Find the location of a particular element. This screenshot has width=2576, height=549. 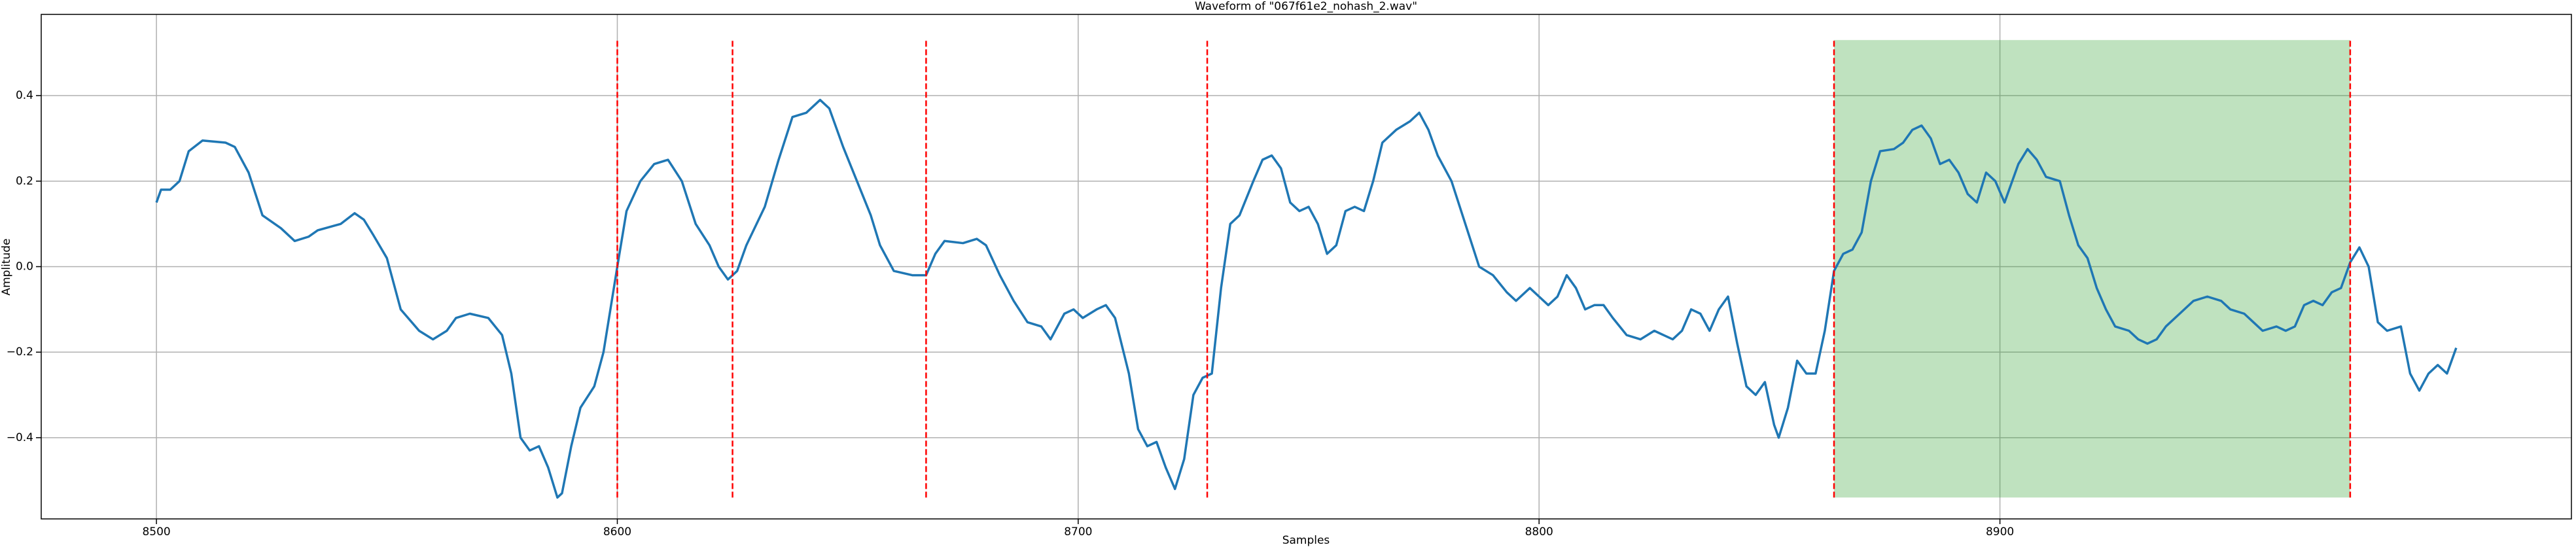

y-tick-label: 0.2 is located at coordinates (25, 182).